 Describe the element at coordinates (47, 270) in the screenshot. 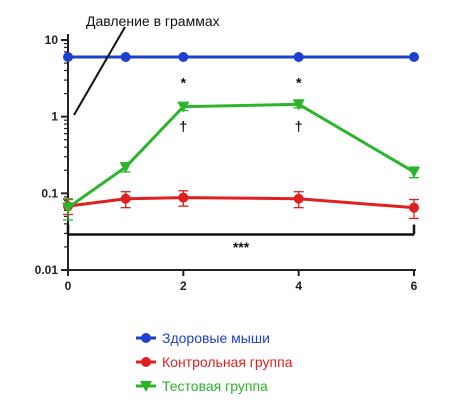

I see `y-tick-label: 0.01` at that location.